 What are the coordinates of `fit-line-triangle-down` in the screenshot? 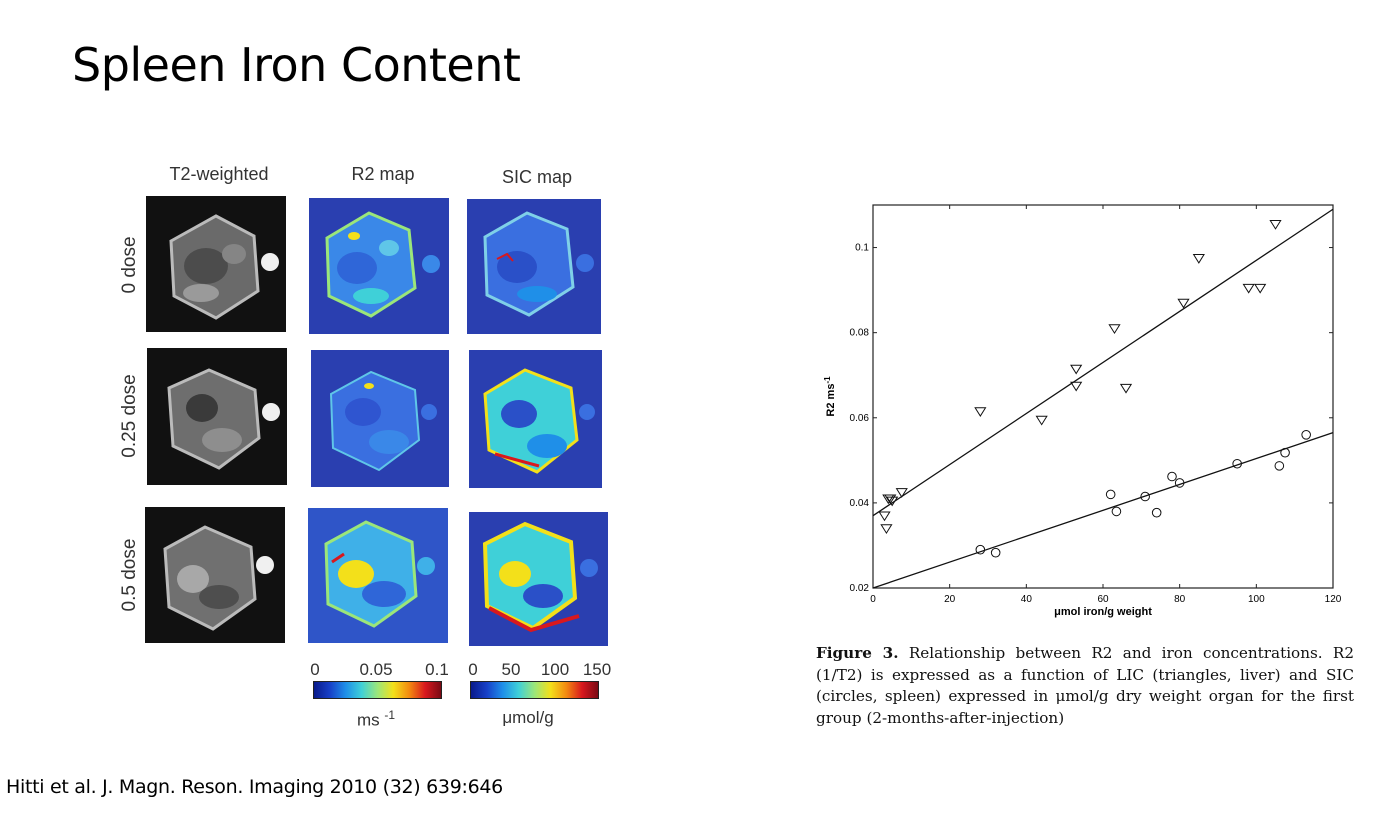 It's located at (1103, 362).